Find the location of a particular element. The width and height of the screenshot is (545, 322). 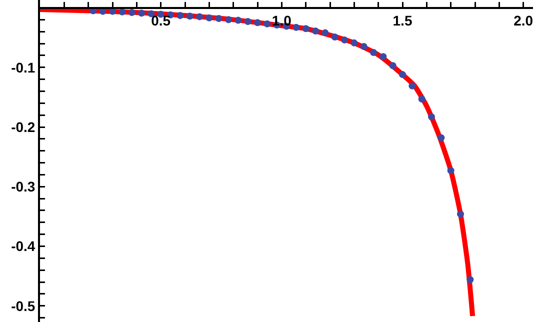

y-tick-label: -0.2 is located at coordinates (23, 126).